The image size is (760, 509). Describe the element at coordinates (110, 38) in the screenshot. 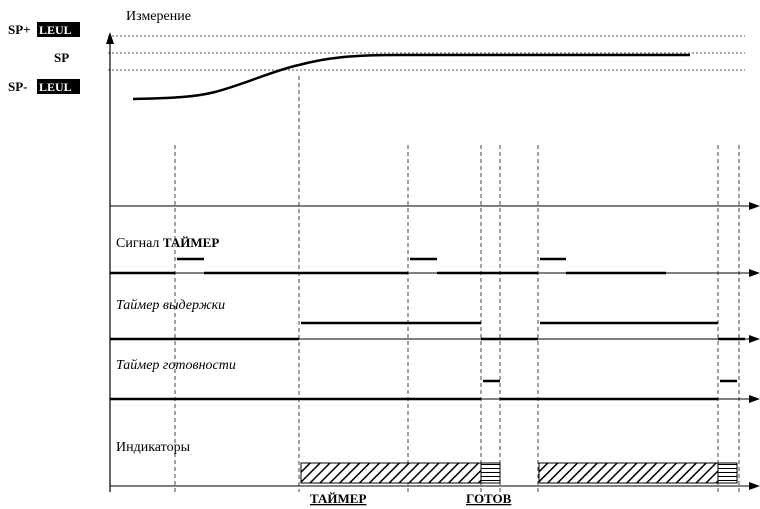

I see `y-axis-arrow` at that location.